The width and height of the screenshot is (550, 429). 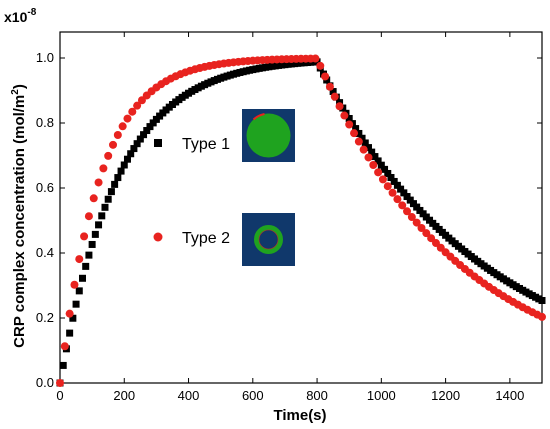 What do you see at coordinates (206, 238) in the screenshot?
I see `legend-label: Type 2` at bounding box center [206, 238].